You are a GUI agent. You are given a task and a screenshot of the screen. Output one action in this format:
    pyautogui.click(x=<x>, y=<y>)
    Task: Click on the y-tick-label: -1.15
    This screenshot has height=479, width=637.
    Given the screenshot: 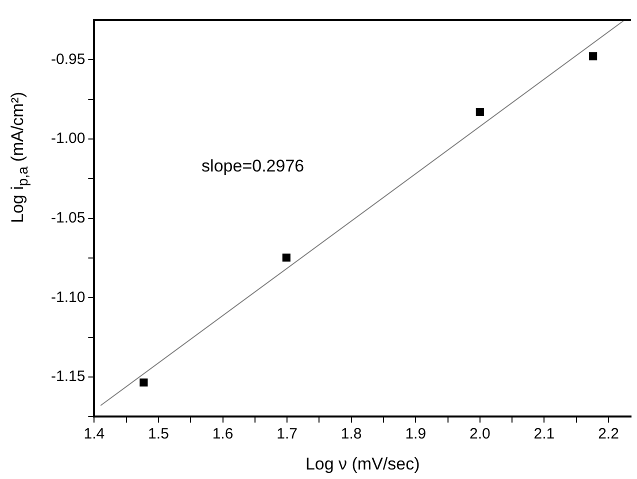 What is the action you would take?
    pyautogui.click(x=68, y=377)
    